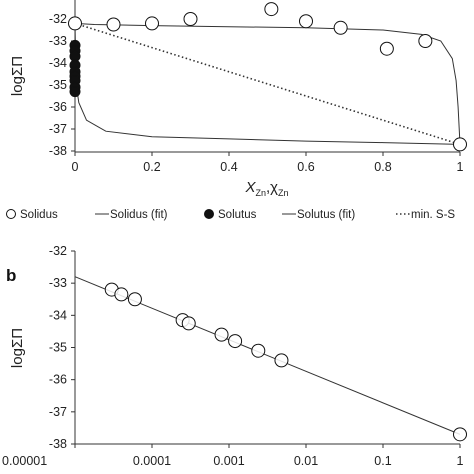  Describe the element at coordinates (58, 444) in the screenshot. I see `panel-b-y-tick-label: -38` at that location.